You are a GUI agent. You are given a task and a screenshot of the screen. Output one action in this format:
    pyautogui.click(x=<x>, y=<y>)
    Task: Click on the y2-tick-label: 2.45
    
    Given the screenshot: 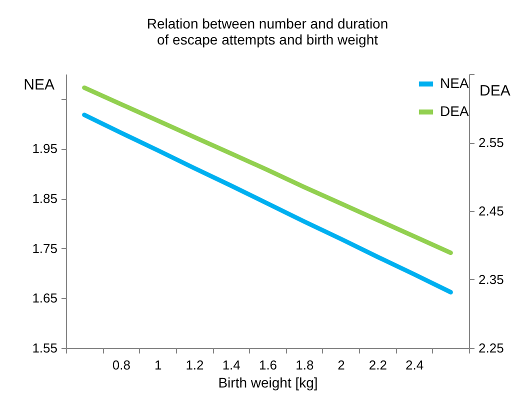 What is the action you would take?
    pyautogui.click(x=491, y=211)
    